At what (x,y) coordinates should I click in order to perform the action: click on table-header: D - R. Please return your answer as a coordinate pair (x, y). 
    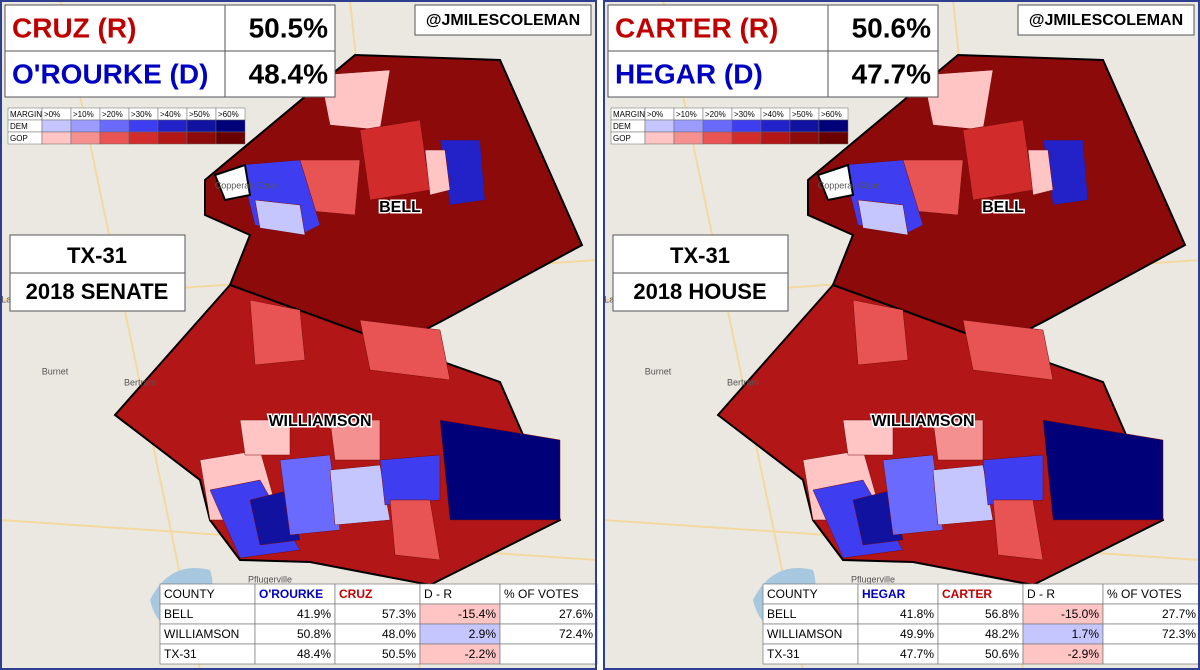
    Looking at the image, I should click on (1041, 594).